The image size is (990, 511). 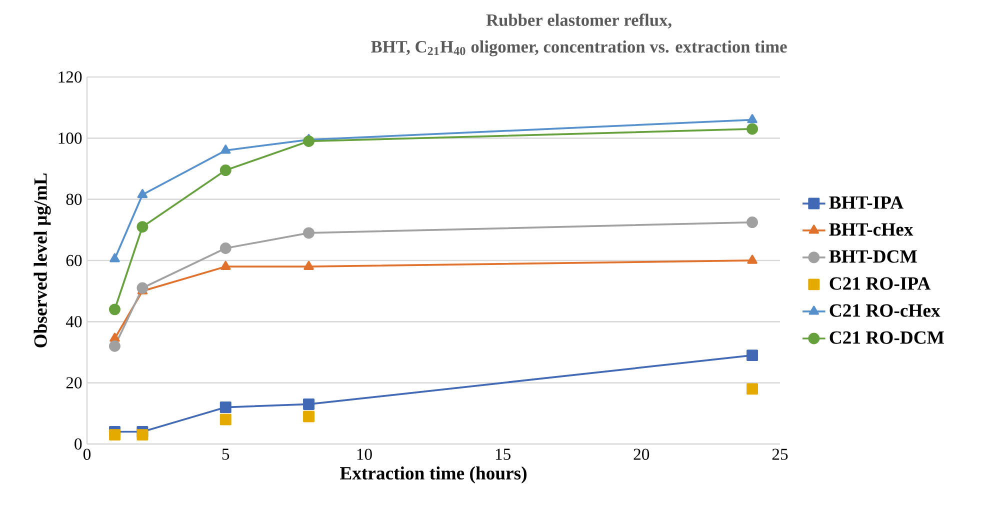 What do you see at coordinates (74, 322) in the screenshot?
I see `y-tick-label: 40` at bounding box center [74, 322].